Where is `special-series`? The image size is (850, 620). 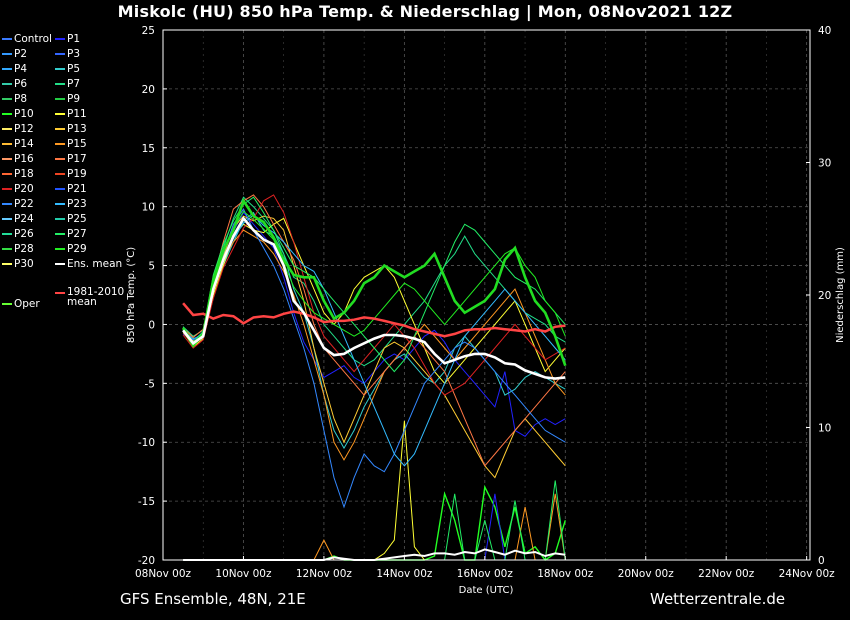 special-series is located at coordinates (374, 288).